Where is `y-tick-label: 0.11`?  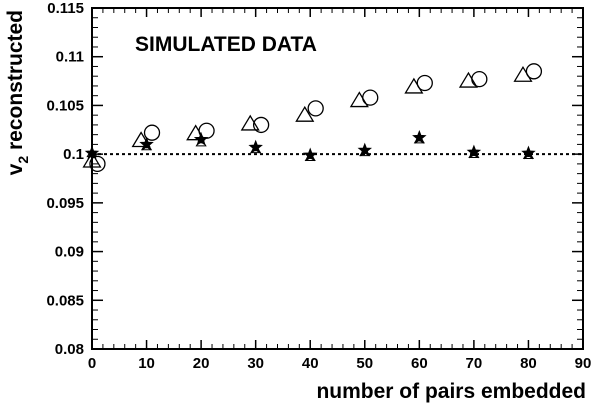 y-tick-label: 0.11 is located at coordinates (70, 57).